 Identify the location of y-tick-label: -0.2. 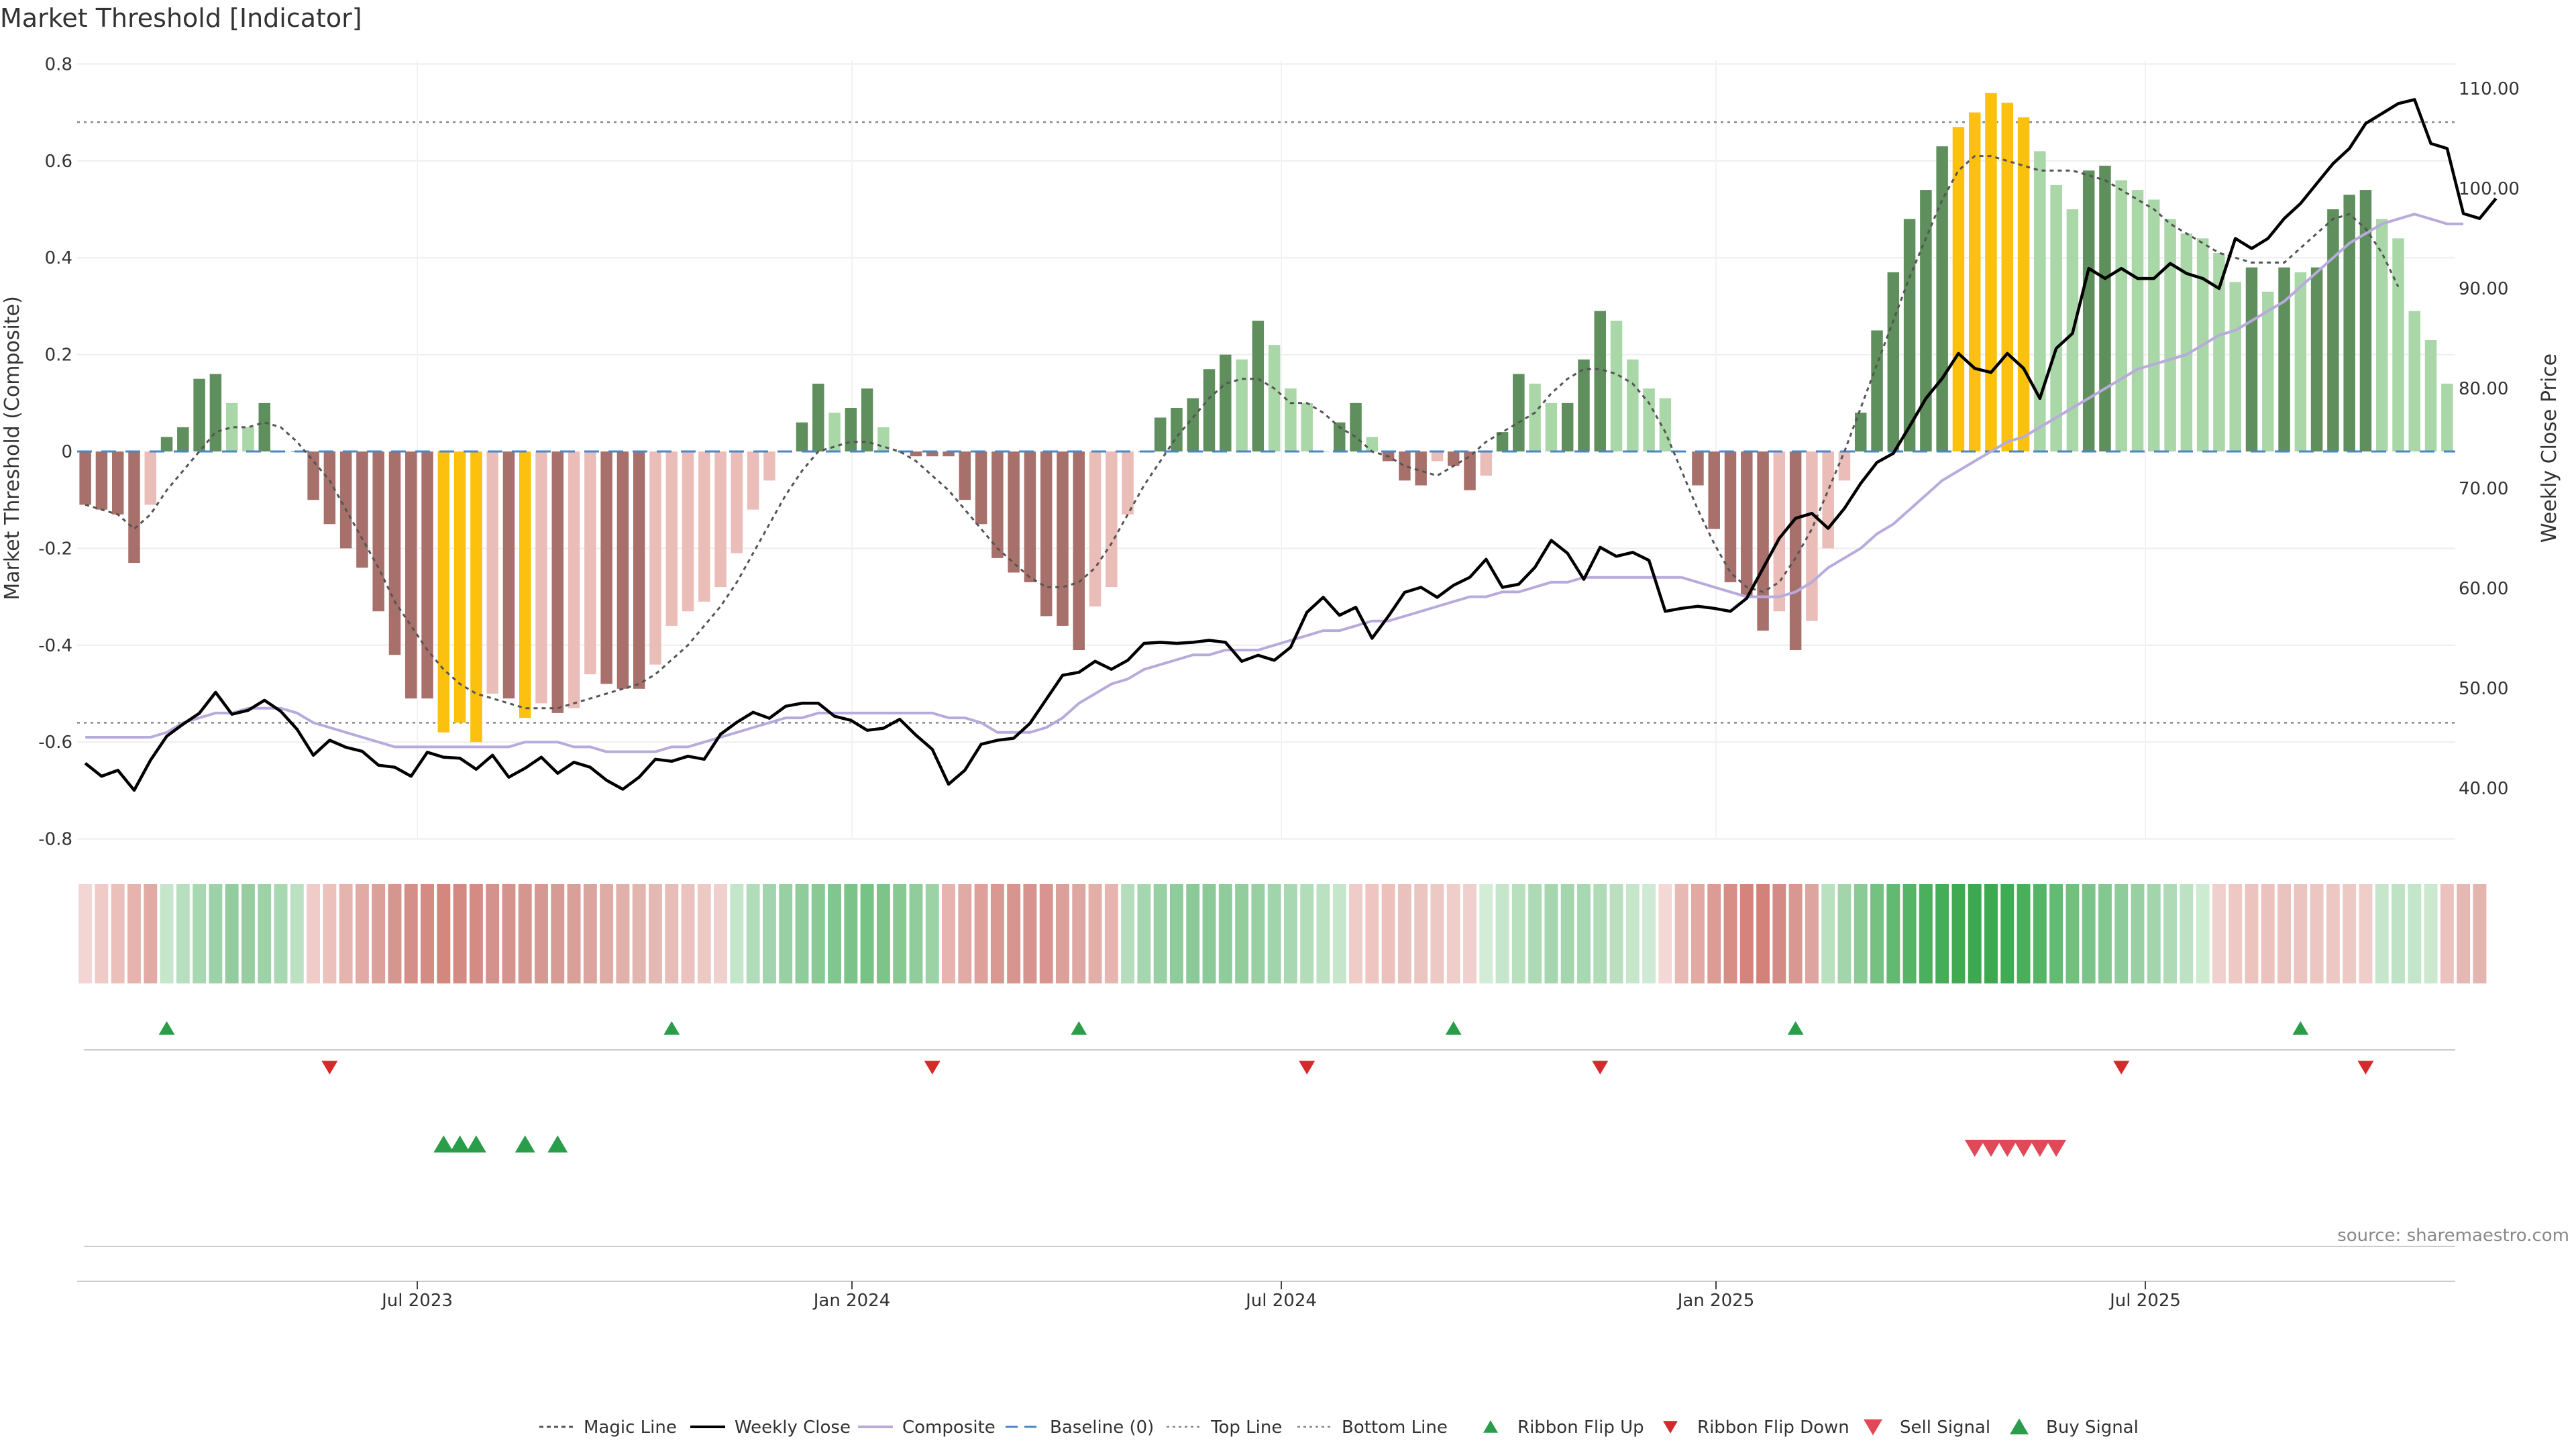
(55, 549).